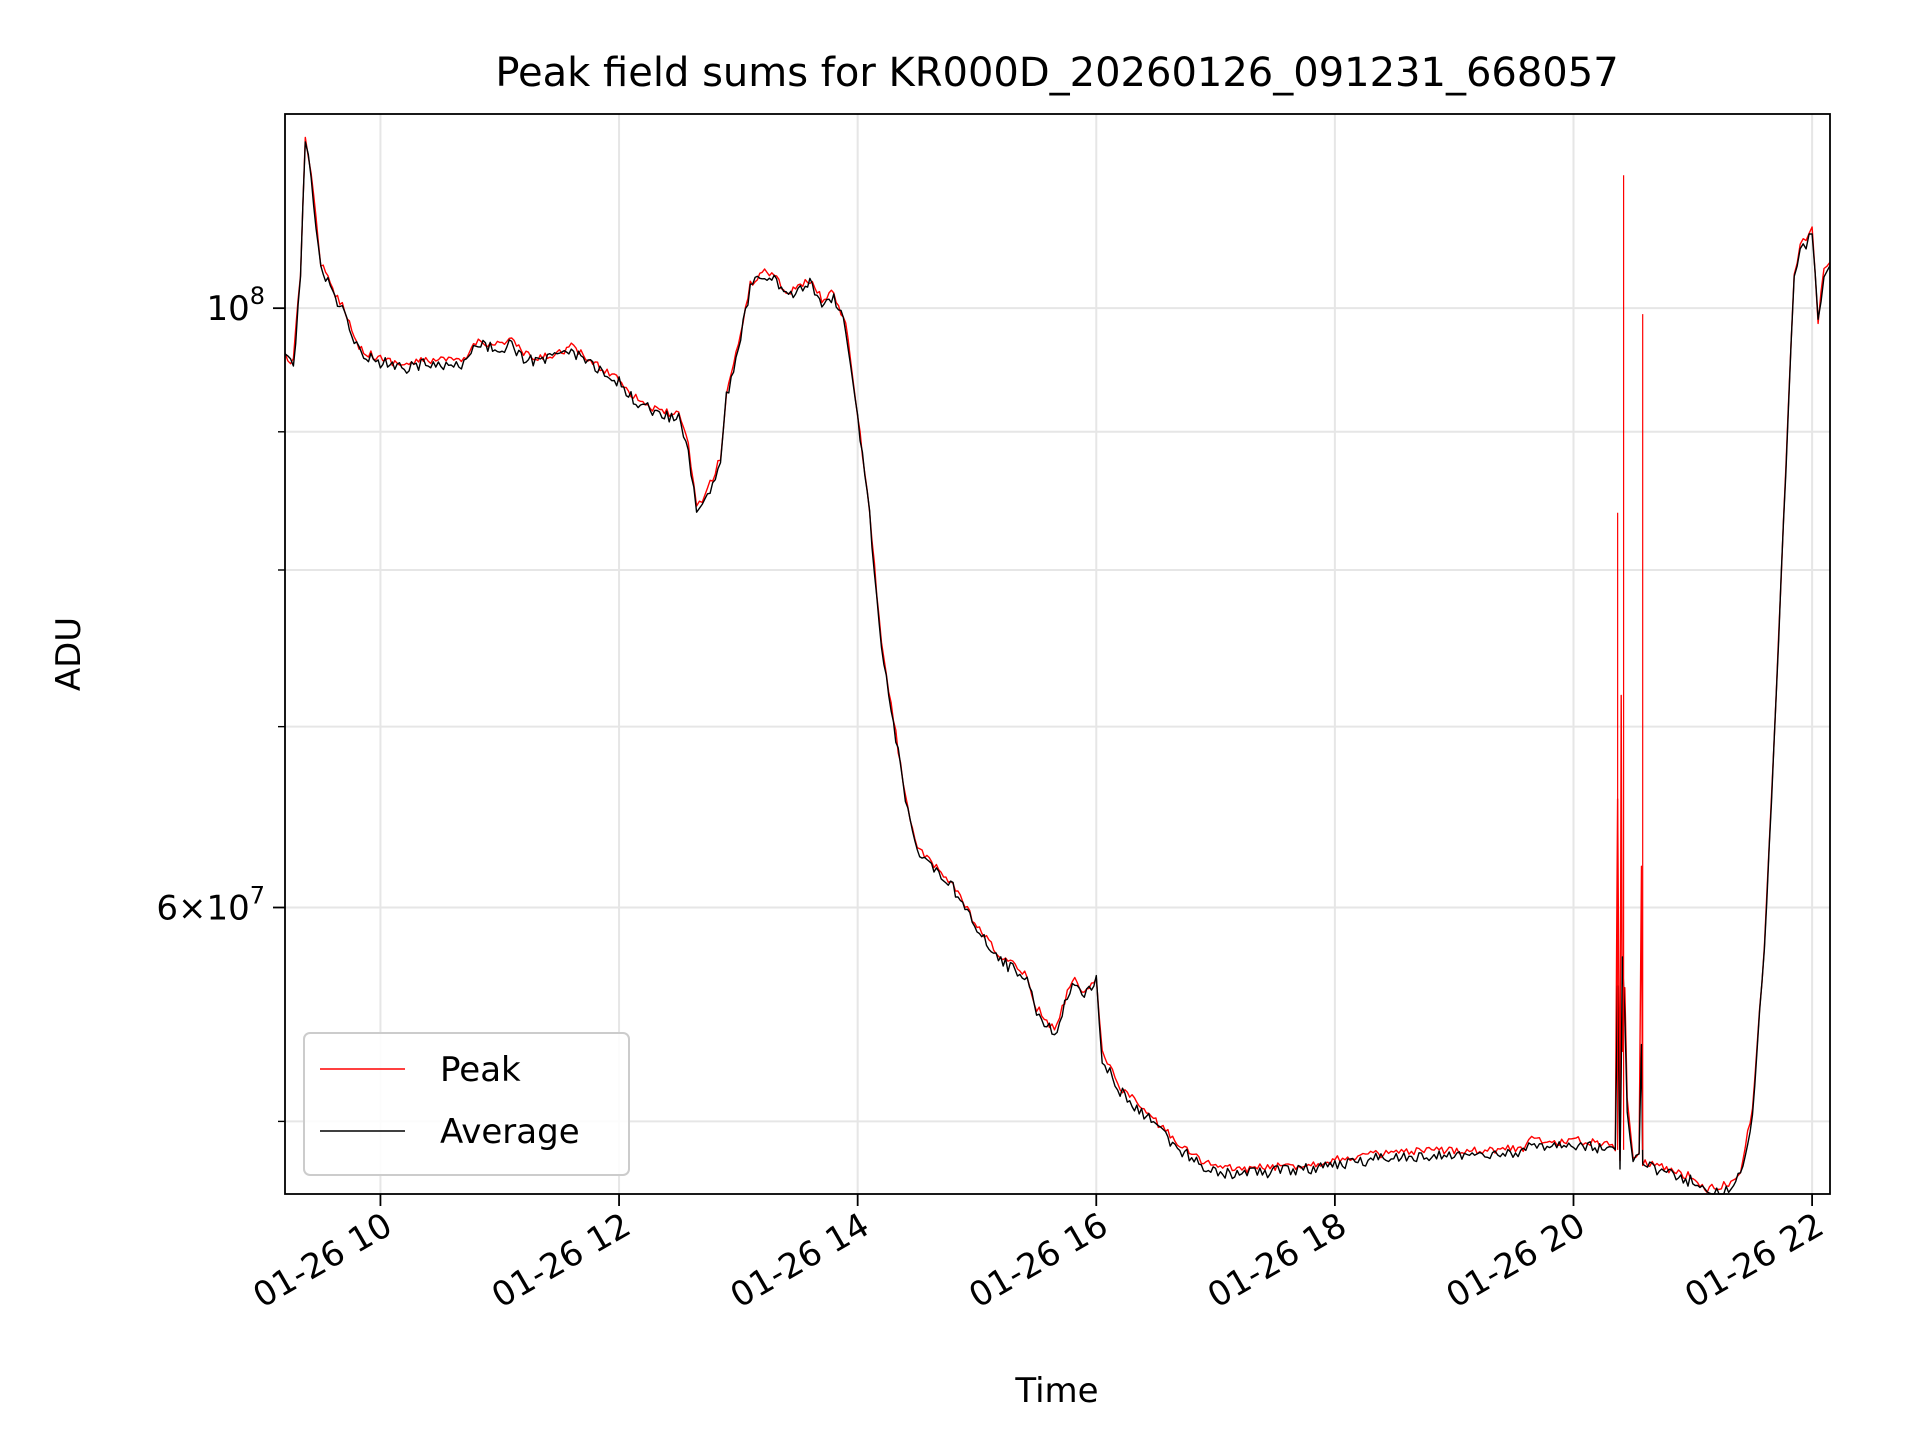  Describe the element at coordinates (257, 896) in the screenshot. I see `y-tick-label-exponent: 7` at that location.